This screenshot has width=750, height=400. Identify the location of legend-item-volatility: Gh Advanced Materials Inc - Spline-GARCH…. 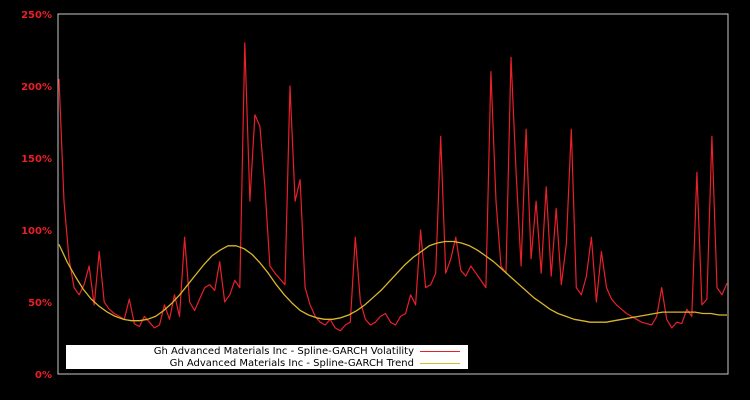
(307, 351).